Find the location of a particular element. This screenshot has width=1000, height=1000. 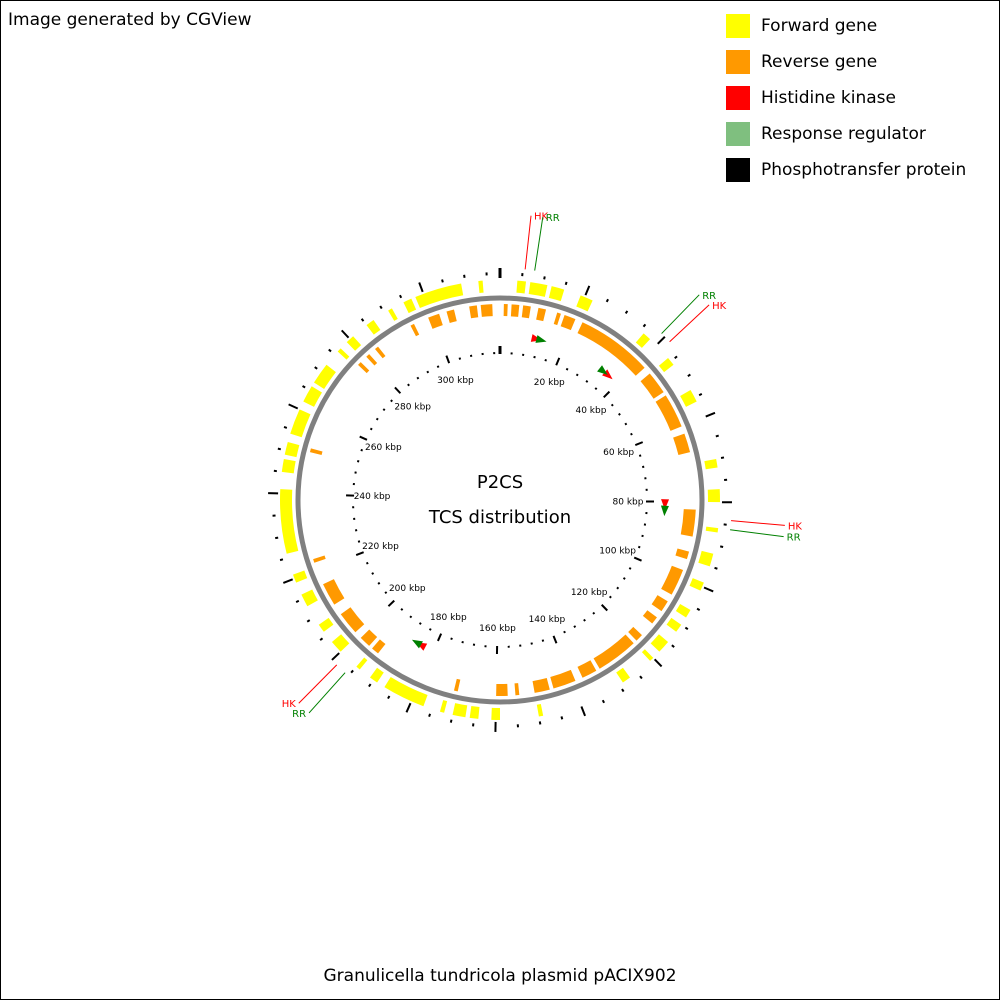

cgview-credit: Image generated by CGView is located at coordinates (130, 20).